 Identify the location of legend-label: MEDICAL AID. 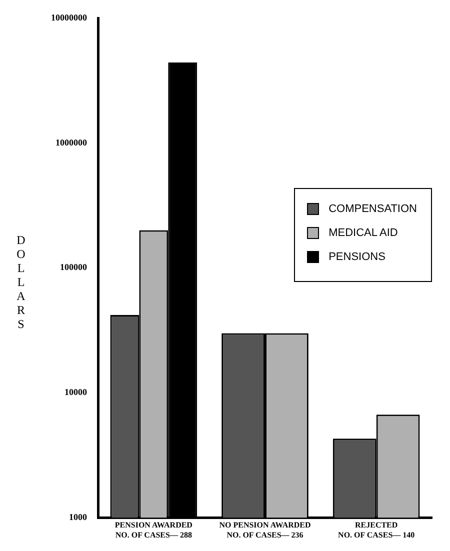
(363, 233).